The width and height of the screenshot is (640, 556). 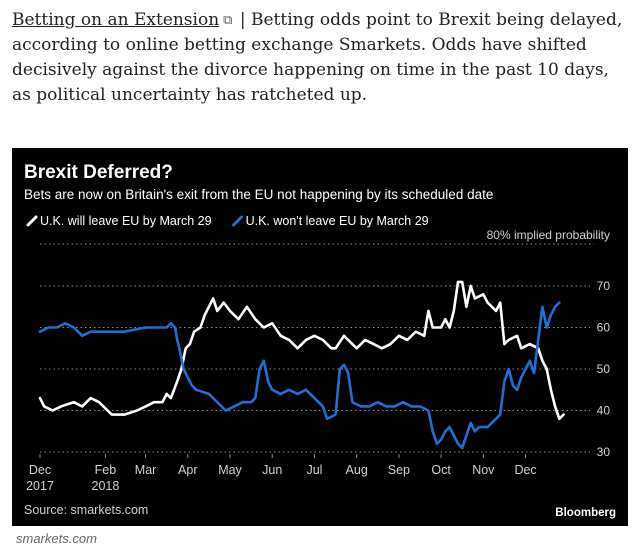 I want to click on x-tick-label-4: May, so click(x=230, y=470).